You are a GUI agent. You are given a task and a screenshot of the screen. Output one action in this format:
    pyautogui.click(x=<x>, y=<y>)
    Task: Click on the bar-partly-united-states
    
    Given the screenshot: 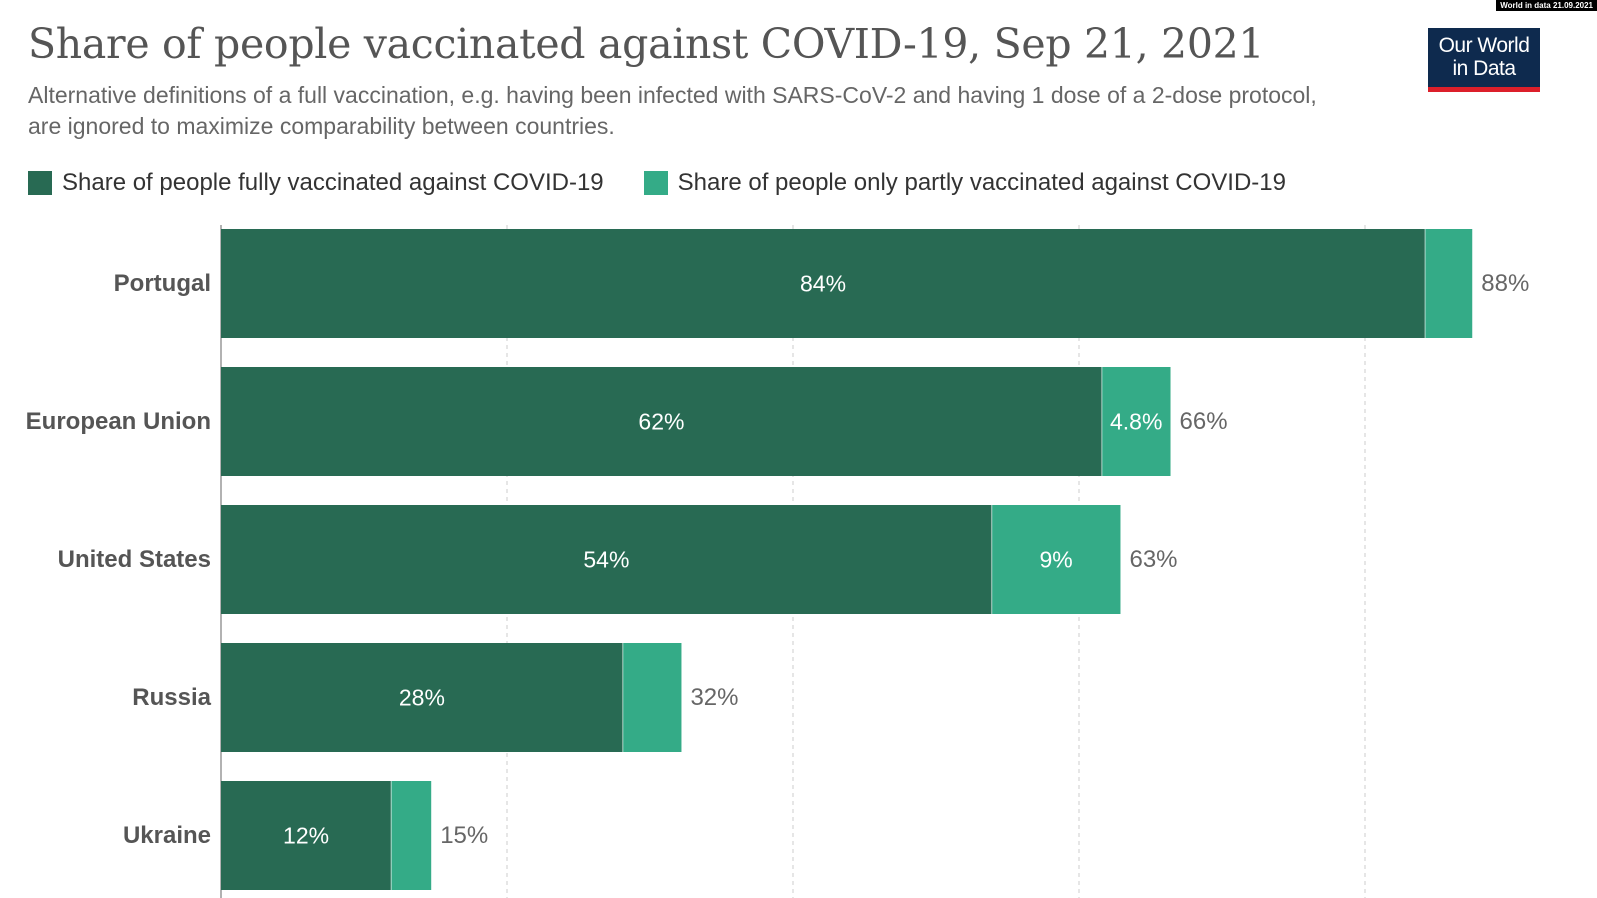 What is the action you would take?
    pyautogui.click(x=1056, y=559)
    